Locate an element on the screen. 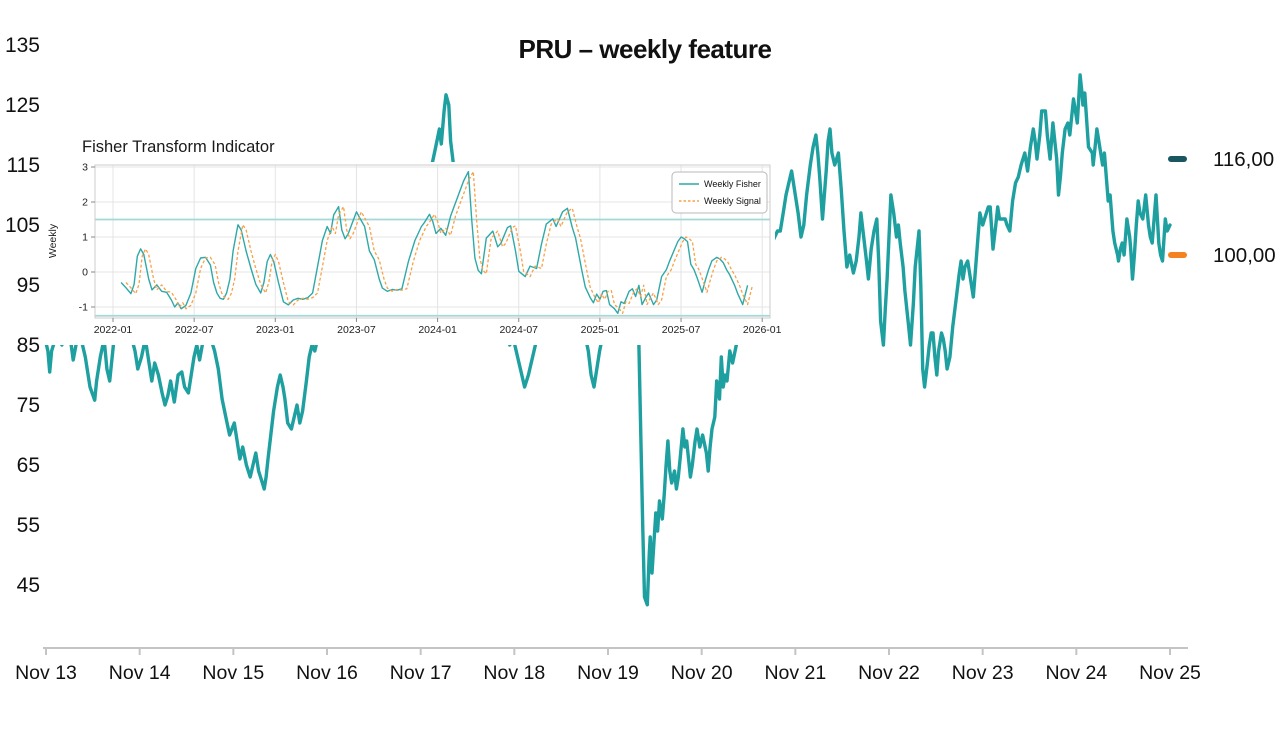 The height and width of the screenshot is (736, 1281). main-x-tick-label: Nov 25 is located at coordinates (1170, 673).